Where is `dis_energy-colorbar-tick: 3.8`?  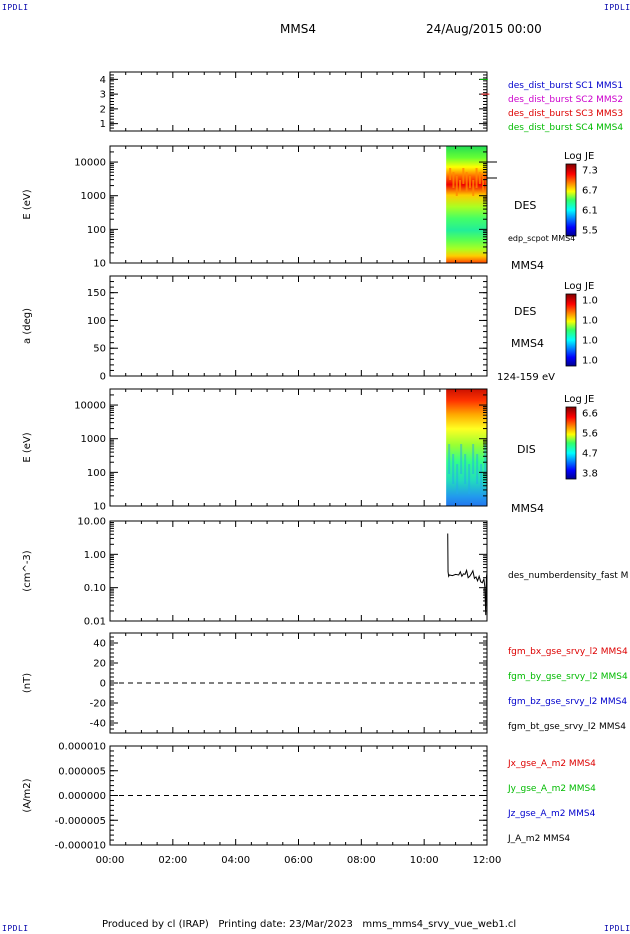
dis_energy-colorbar-tick: 3.8 is located at coordinates (590, 474).